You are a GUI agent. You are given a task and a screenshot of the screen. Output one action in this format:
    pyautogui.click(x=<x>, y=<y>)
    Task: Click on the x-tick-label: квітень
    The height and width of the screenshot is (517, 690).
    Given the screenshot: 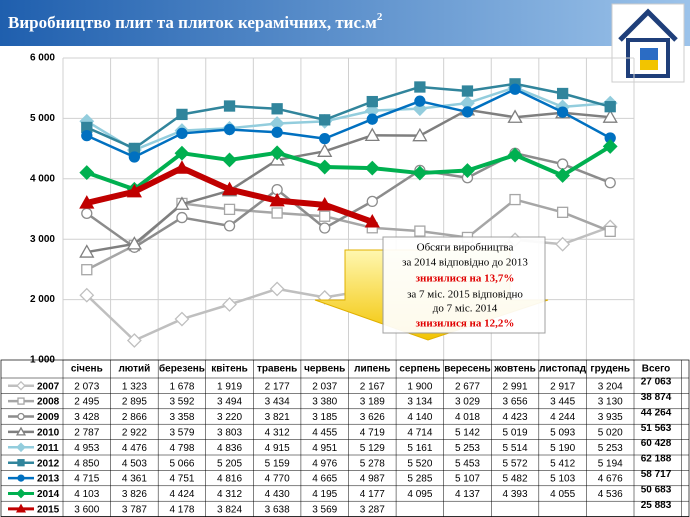 What is the action you would take?
    pyautogui.click(x=229, y=369)
    